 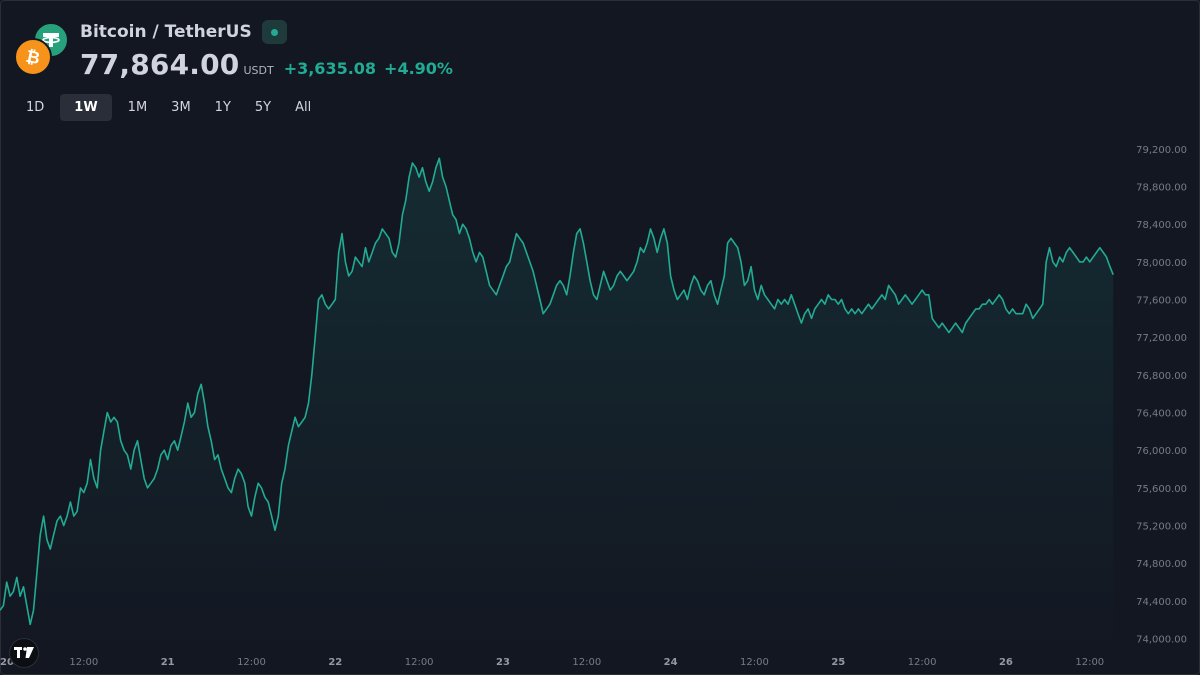 What do you see at coordinates (1161, 338) in the screenshot?
I see `y-tick-label: 77,200.00` at bounding box center [1161, 338].